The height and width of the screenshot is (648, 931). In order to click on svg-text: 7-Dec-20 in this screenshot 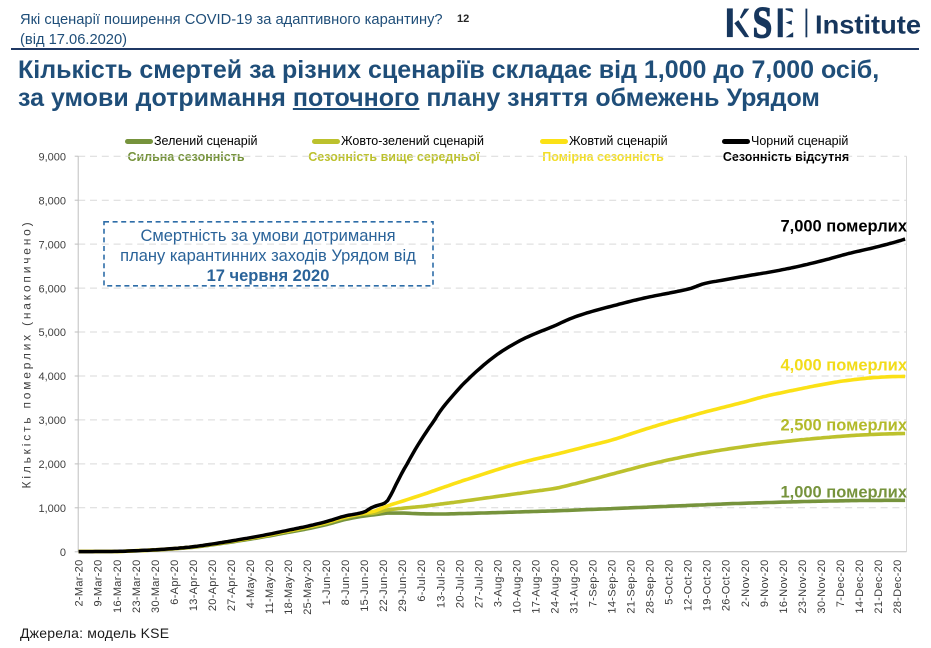, I will do `click(841, 584)`.